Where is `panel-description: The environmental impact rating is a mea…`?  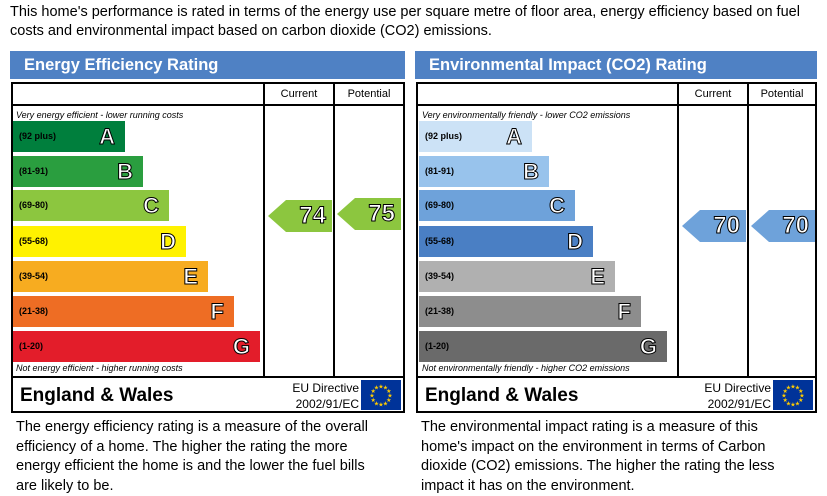
panel-description: The environmental impact rating is a mea… is located at coordinates (598, 456).